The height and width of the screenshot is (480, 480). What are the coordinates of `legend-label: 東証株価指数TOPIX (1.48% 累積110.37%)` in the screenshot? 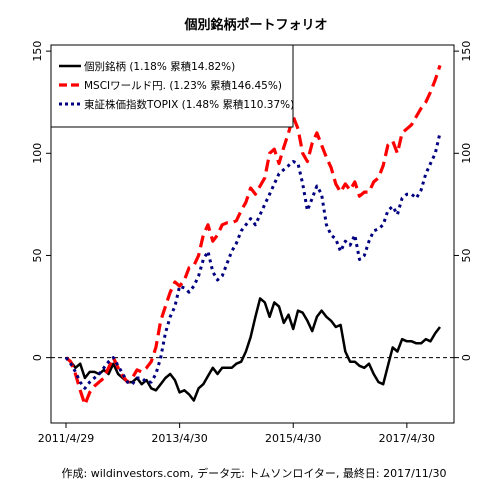 It's located at (189, 104).